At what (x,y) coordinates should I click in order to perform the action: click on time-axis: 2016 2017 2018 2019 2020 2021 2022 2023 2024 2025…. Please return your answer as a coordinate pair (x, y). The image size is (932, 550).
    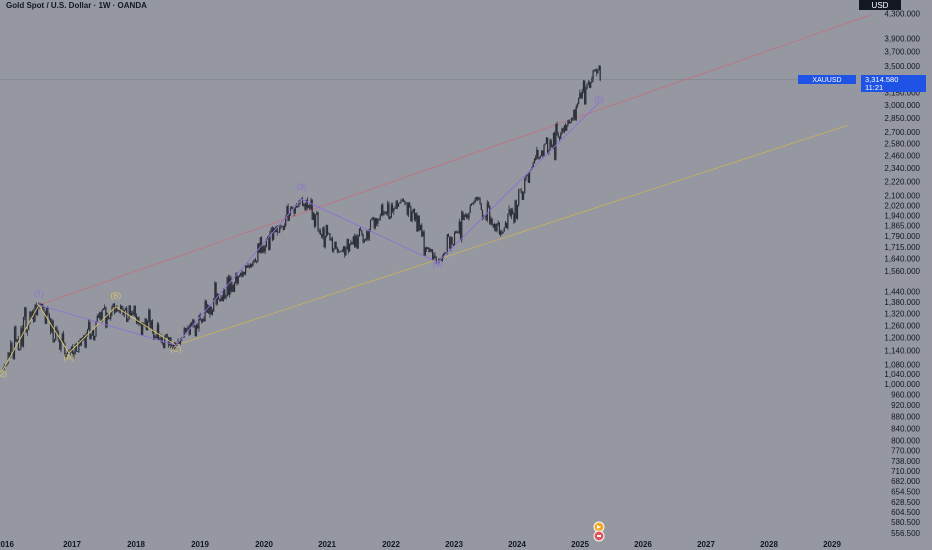
    Looking at the image, I should click on (420, 544).